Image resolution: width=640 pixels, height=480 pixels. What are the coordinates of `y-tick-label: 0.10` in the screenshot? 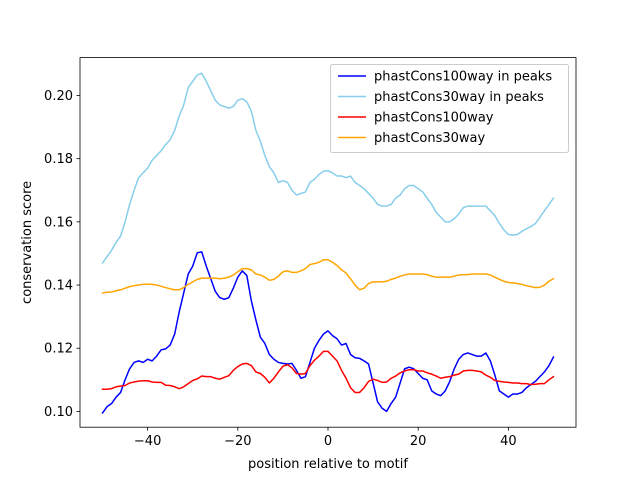 It's located at (58, 412).